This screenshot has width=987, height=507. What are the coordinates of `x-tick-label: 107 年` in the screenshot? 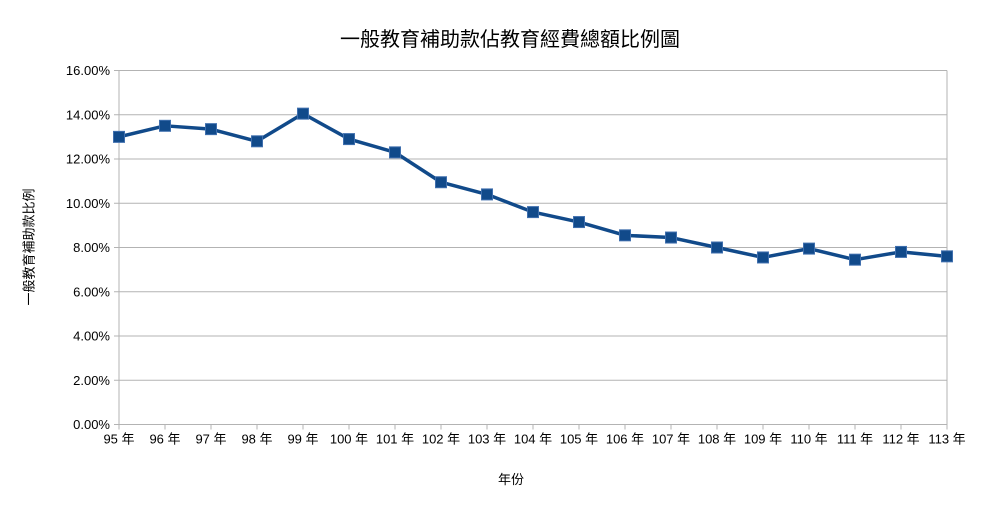 It's located at (671, 439).